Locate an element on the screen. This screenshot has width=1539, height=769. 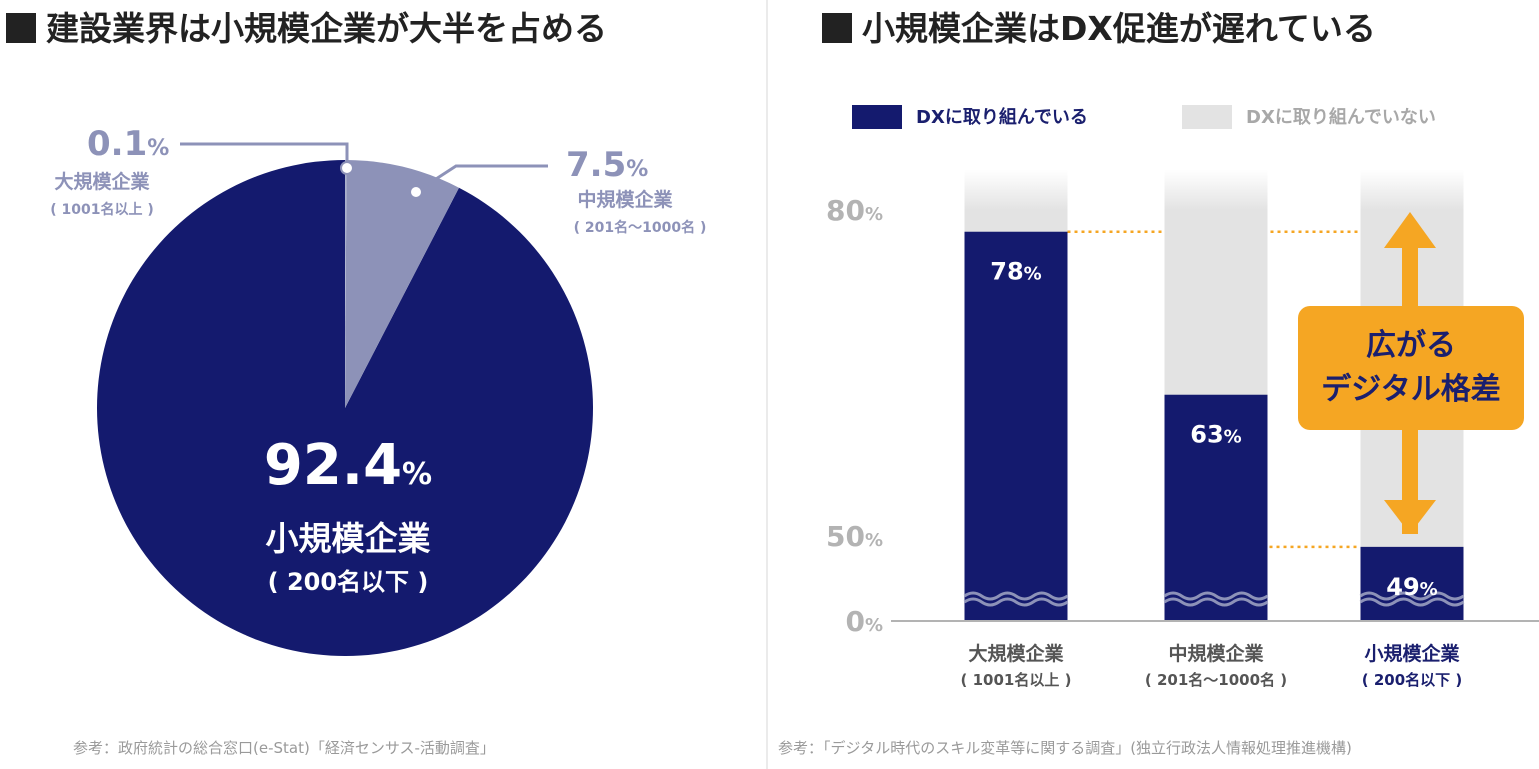
callout-line-1: 広がる is located at coordinates (1411, 345).